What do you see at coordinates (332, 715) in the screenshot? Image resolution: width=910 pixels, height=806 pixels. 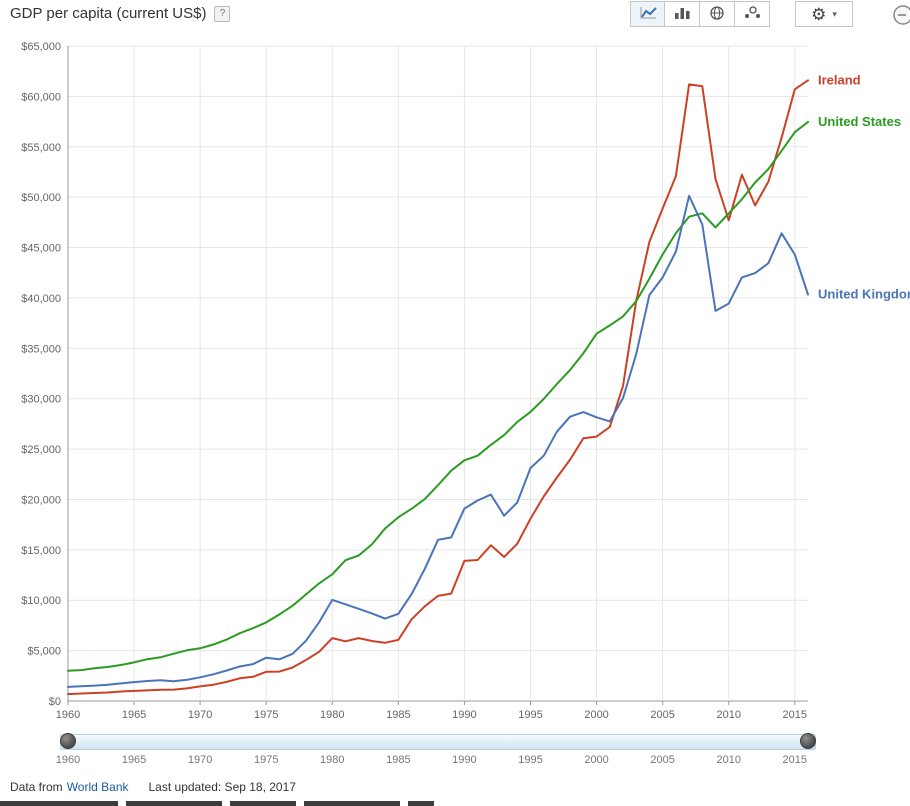 I see `x-tick-label: 1980` at bounding box center [332, 715].